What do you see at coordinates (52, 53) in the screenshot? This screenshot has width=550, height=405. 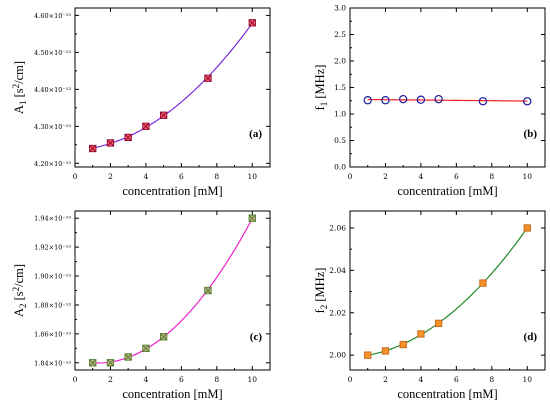 I see `y-tick-label: 4.50×10⁻¹³` at bounding box center [52, 53].